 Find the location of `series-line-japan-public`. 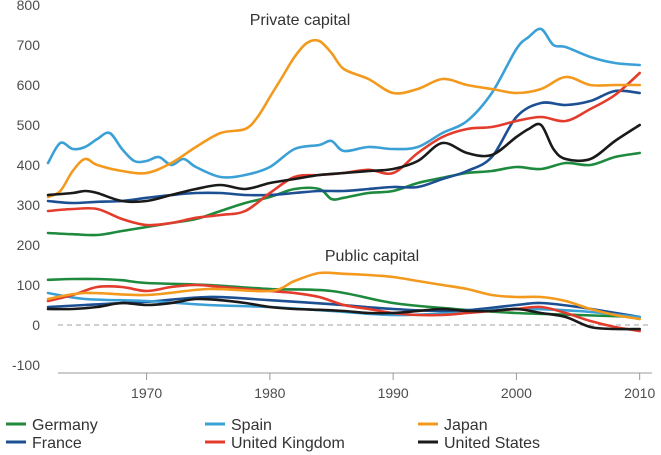

series-line-japan-public is located at coordinates (343, 296).